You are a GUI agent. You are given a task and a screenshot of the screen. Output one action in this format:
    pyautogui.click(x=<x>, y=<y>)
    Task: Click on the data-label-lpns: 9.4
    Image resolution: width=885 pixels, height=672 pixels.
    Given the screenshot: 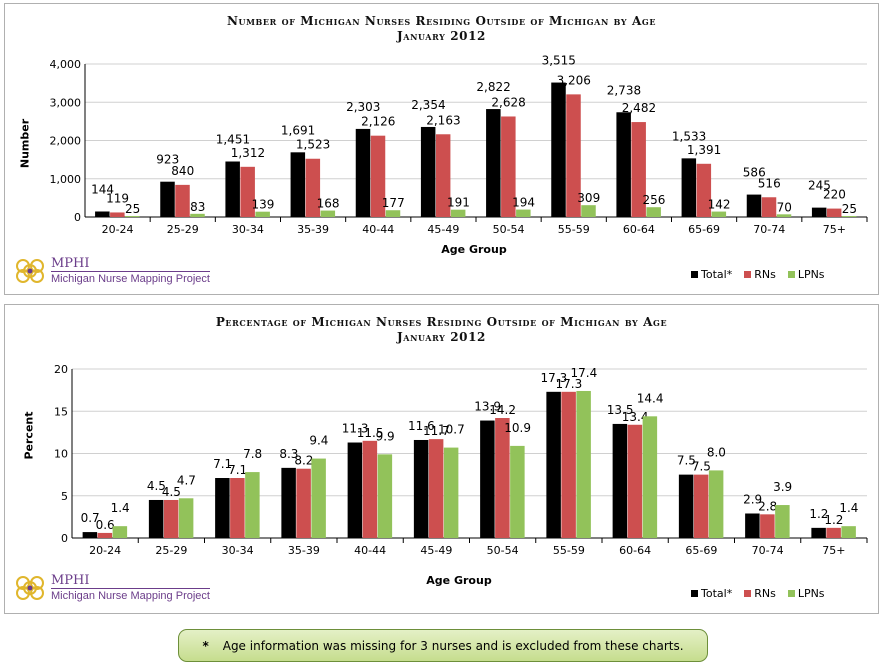 What is the action you would take?
    pyautogui.click(x=318, y=441)
    